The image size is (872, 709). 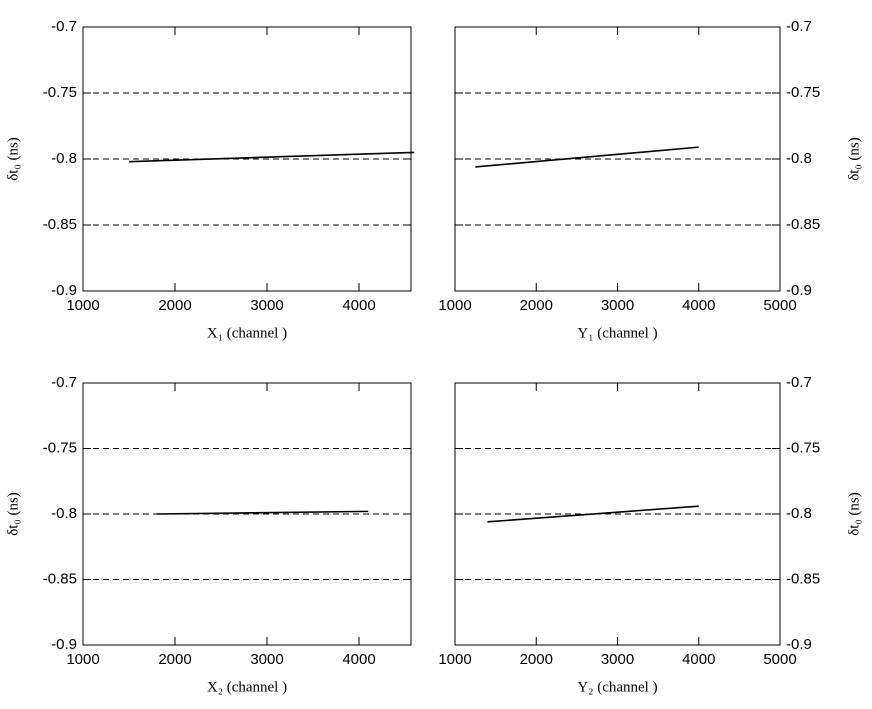 What do you see at coordinates (247, 687) in the screenshot?
I see `x-axis-label: X₂ (channel )` at bounding box center [247, 687].